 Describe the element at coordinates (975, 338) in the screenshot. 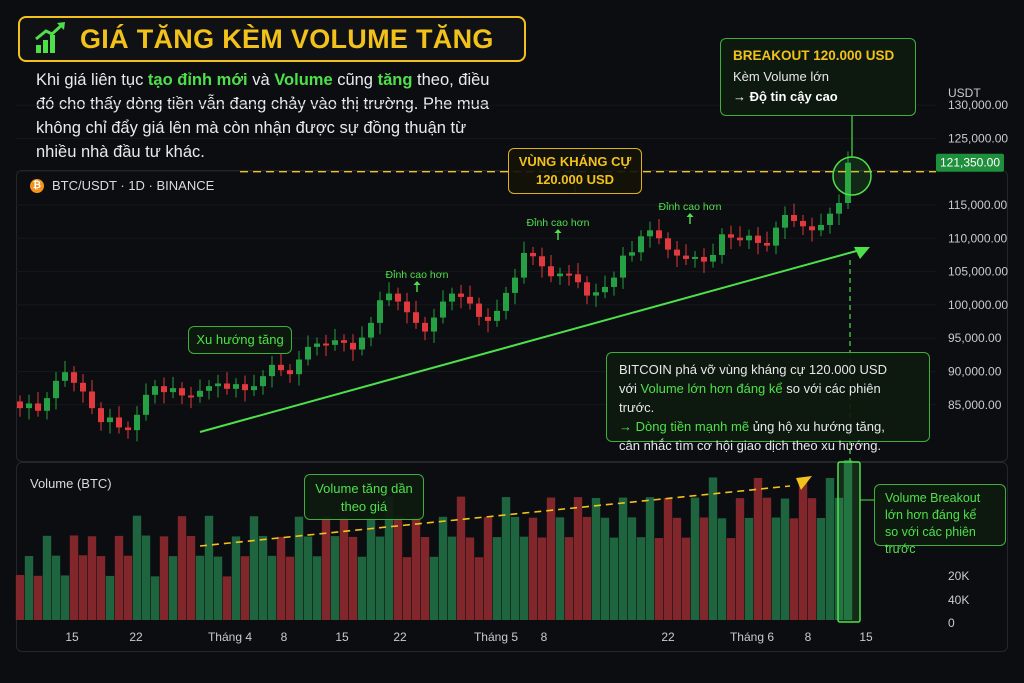

I see `price-tick-label: 95,000.00` at that location.